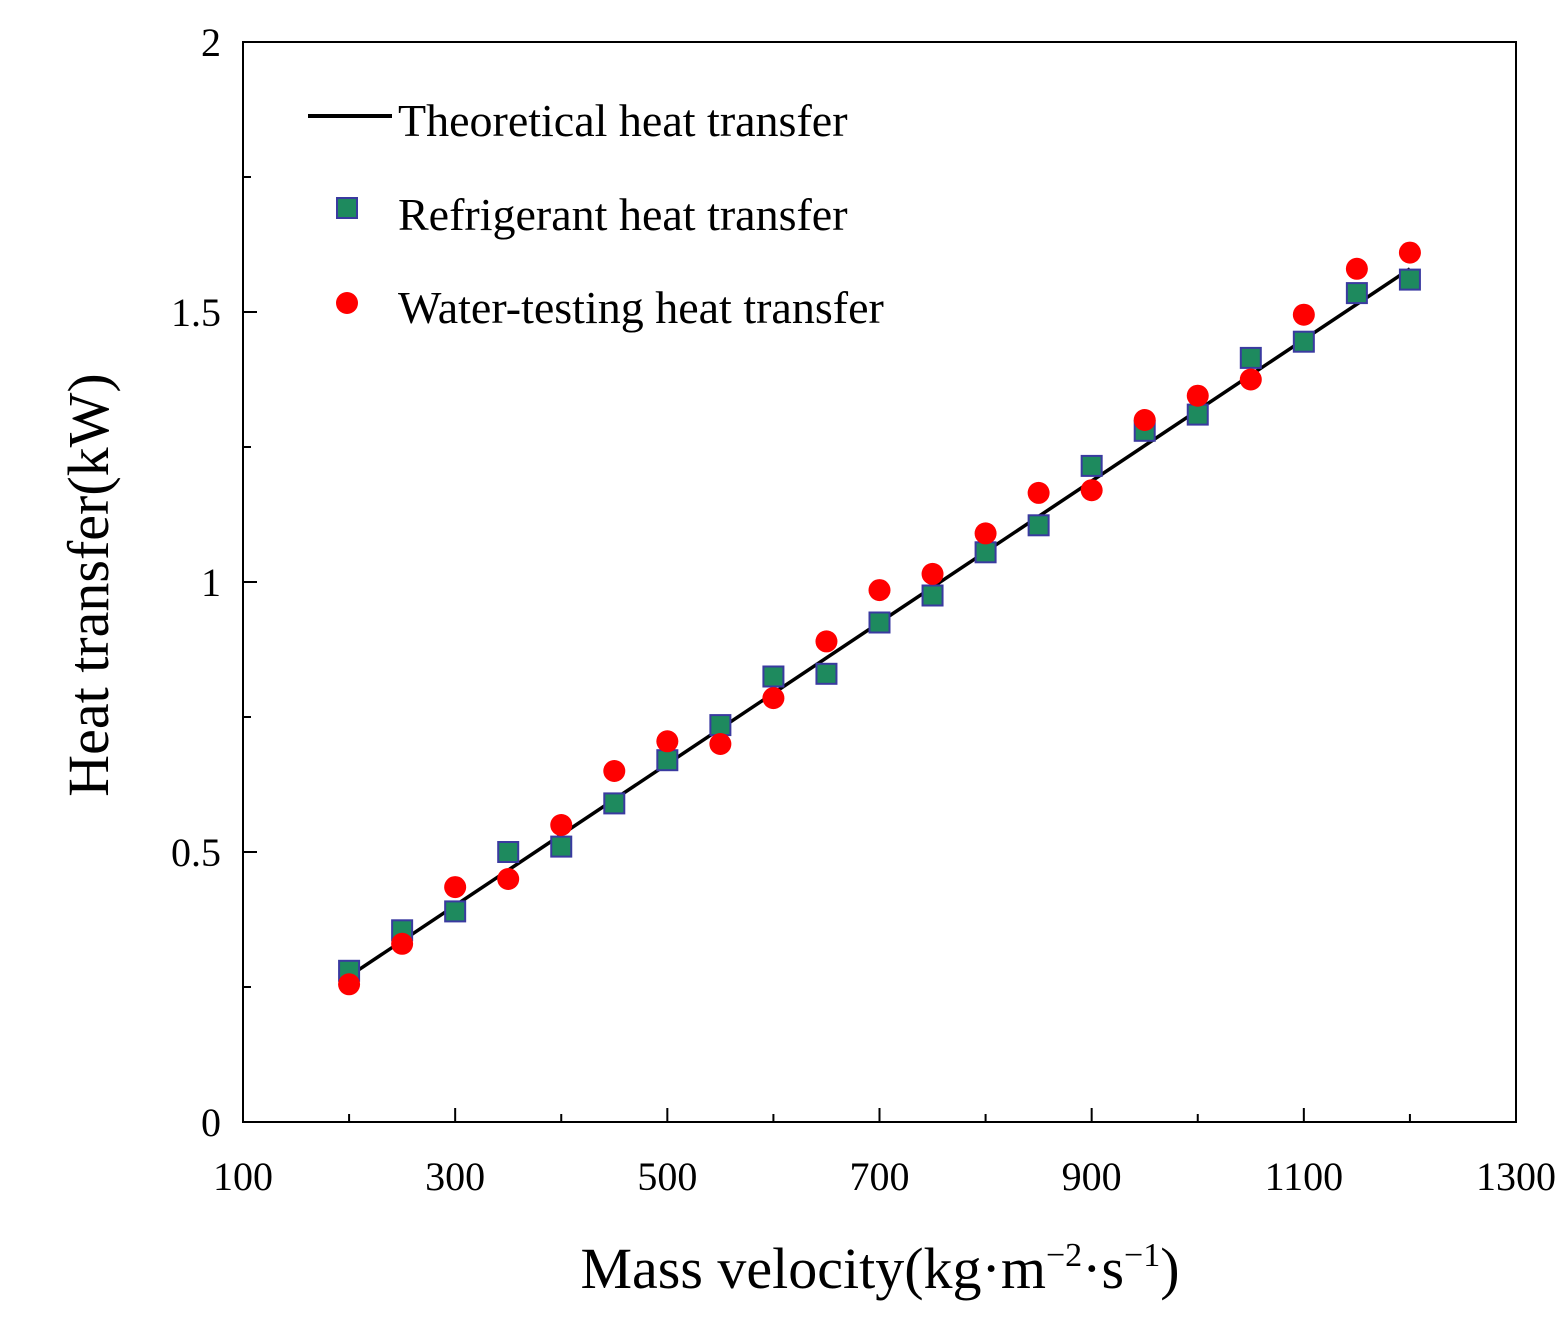 The height and width of the screenshot is (1336, 1563). I want to click on y-axis-title: Heat transfer(kW), so click(88, 584).